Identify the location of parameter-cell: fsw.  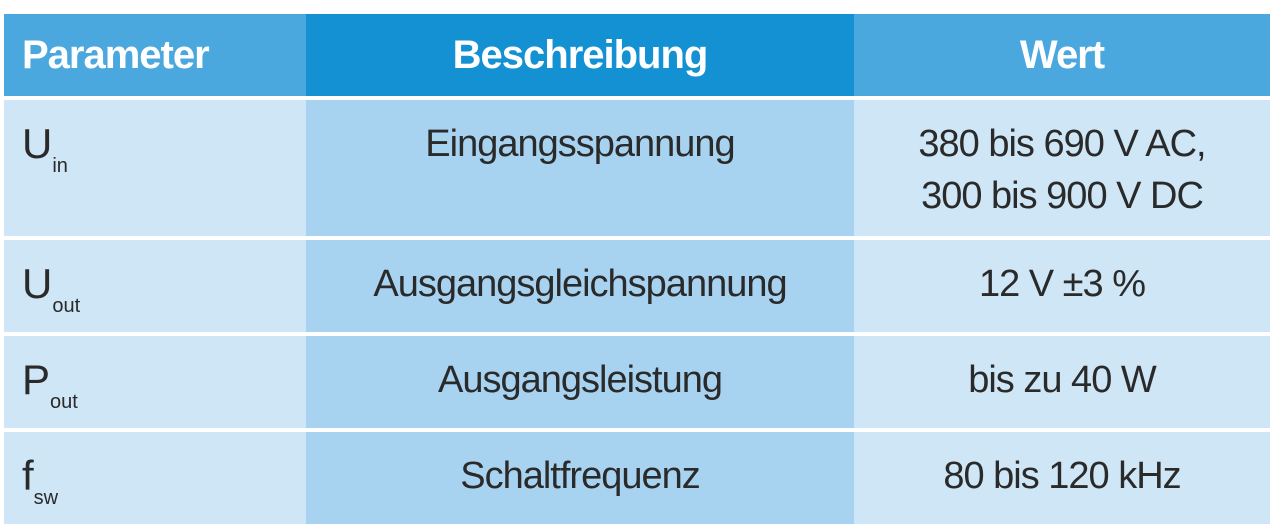
(155, 476).